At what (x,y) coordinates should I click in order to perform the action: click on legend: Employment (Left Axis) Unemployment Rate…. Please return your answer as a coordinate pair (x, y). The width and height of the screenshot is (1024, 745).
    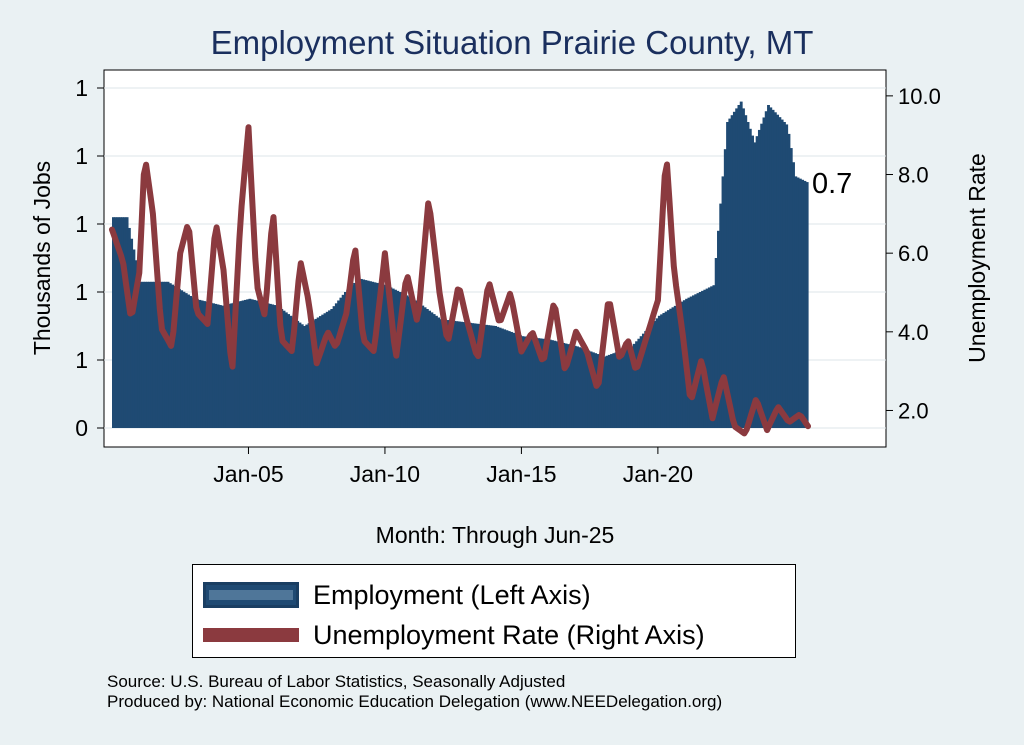
    Looking at the image, I should click on (494, 611).